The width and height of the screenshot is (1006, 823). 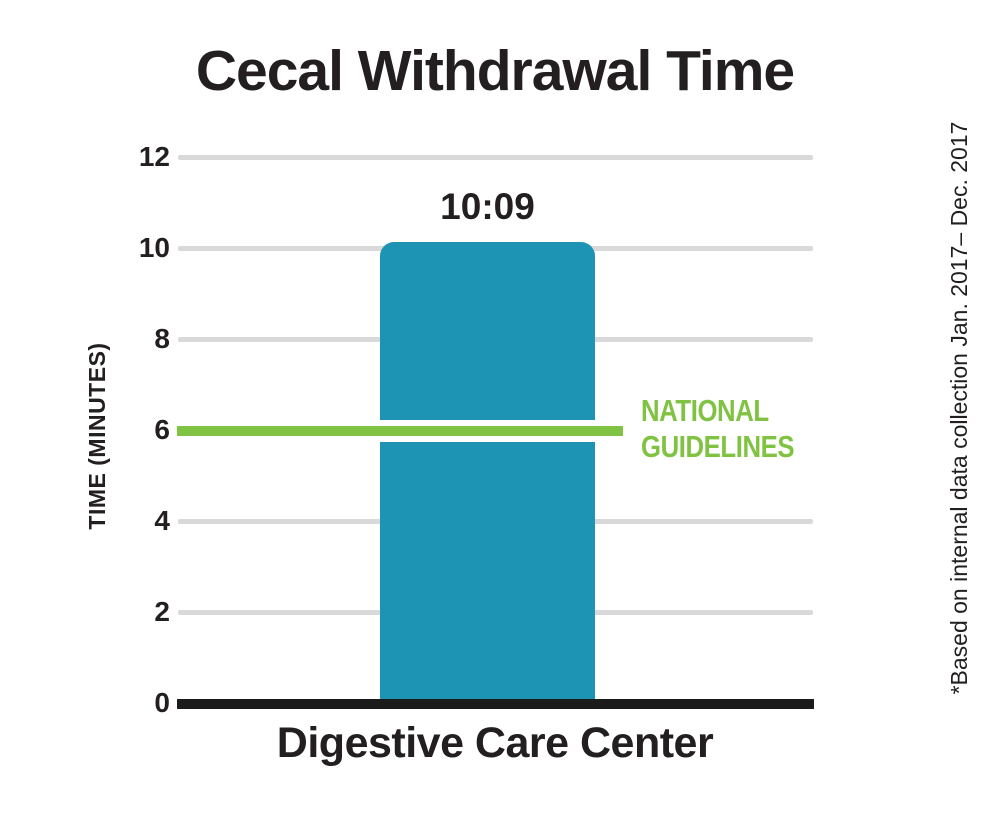 I want to click on guidelines-label-line2: GUIDELINES, so click(x=718, y=446).